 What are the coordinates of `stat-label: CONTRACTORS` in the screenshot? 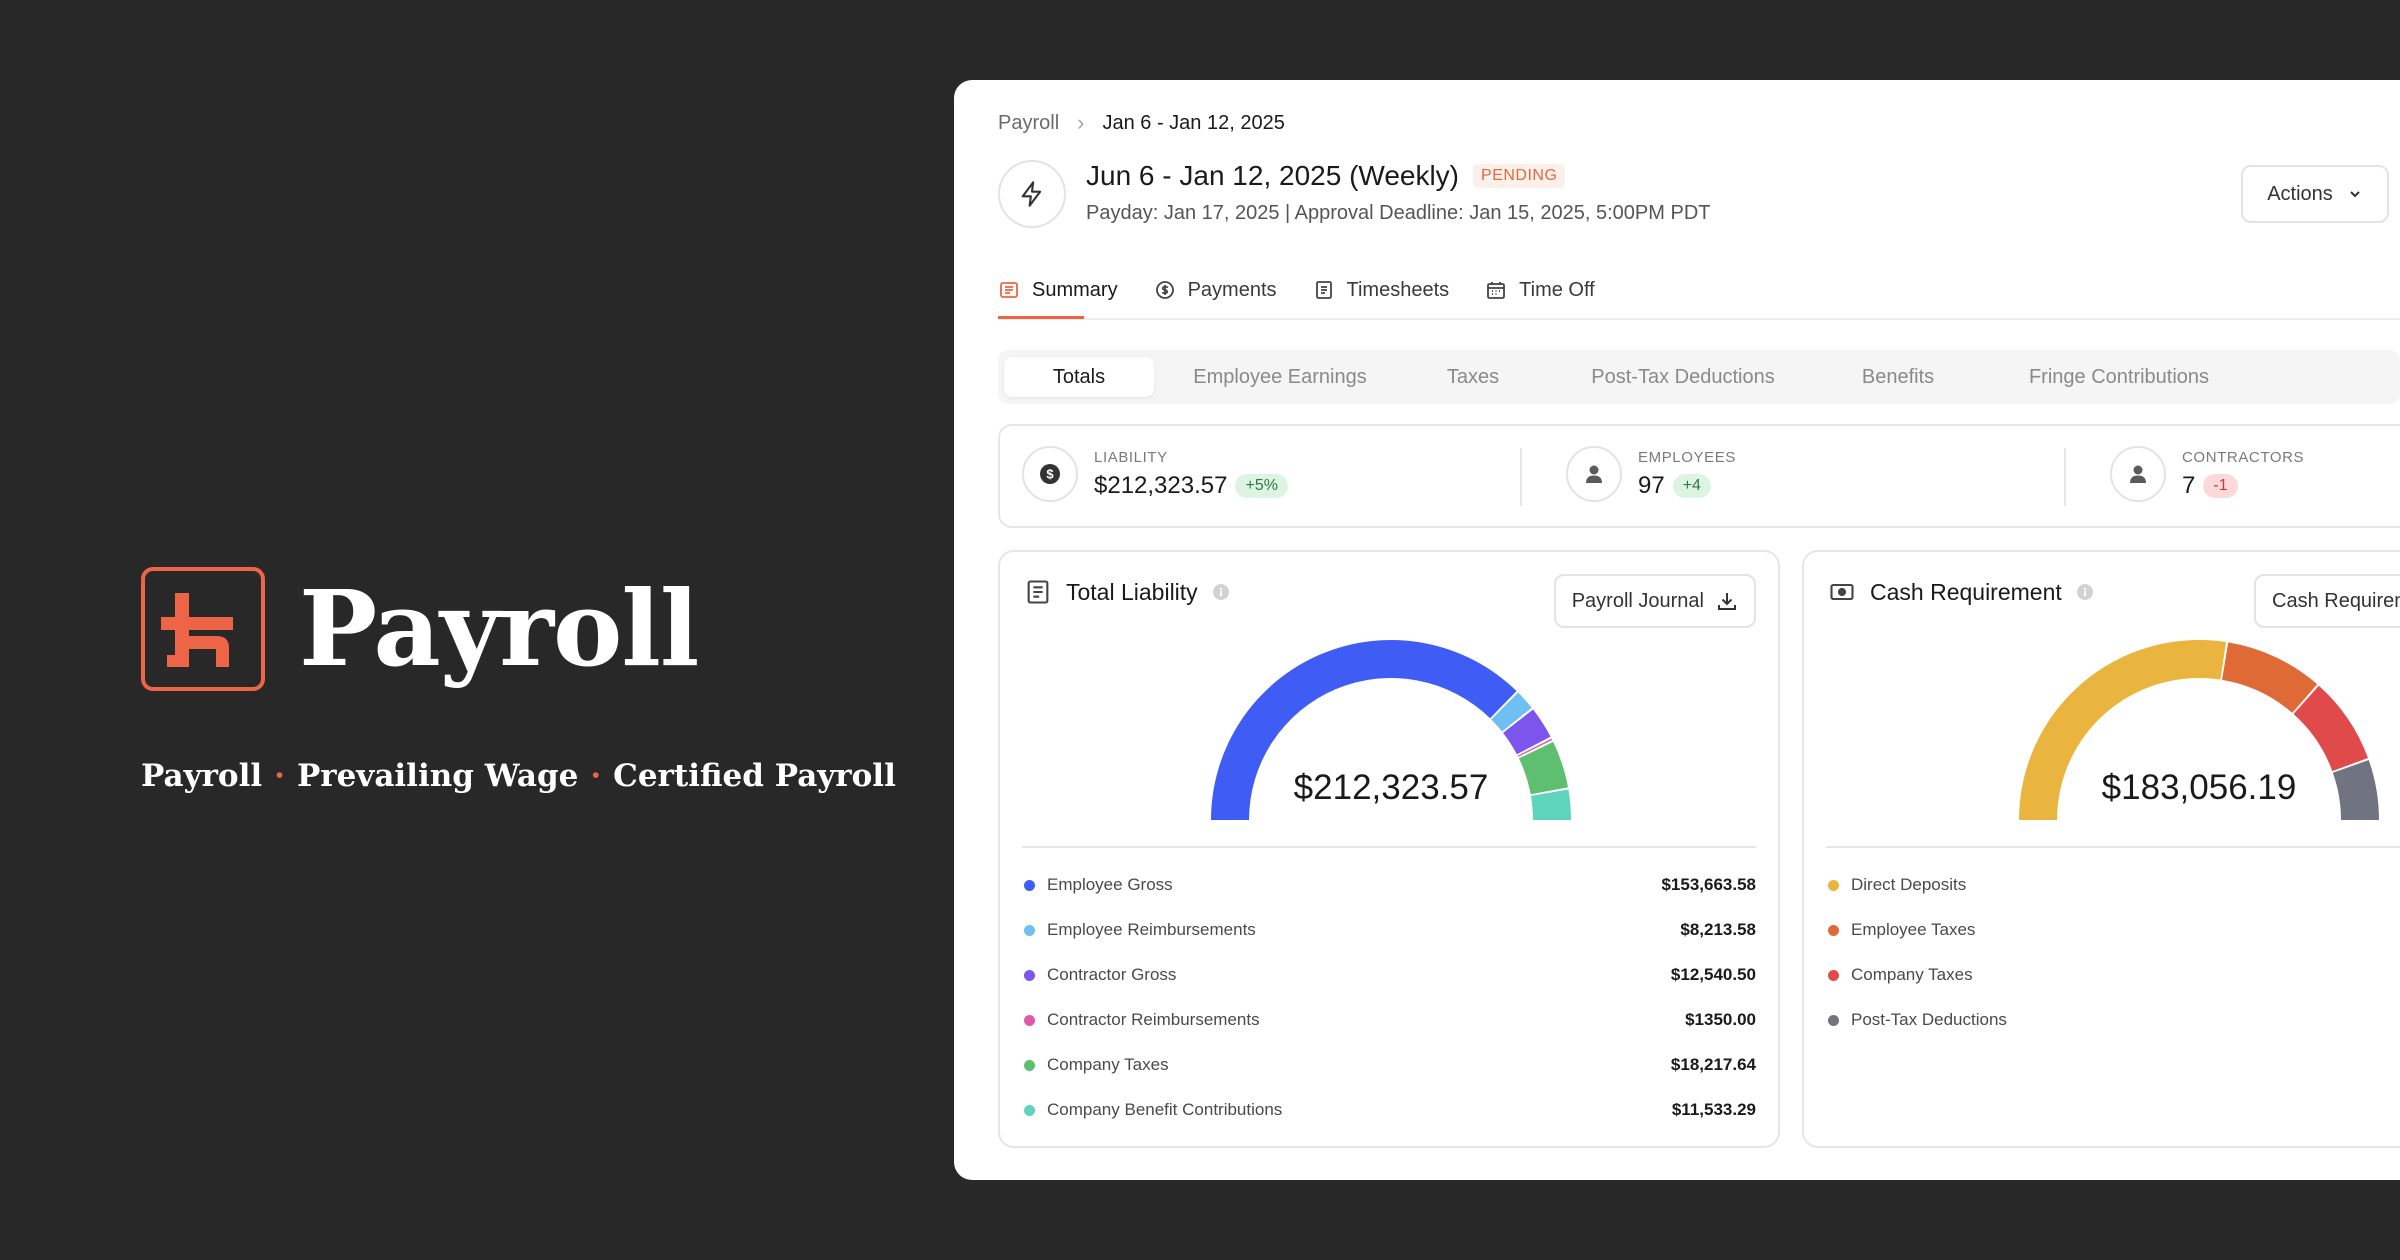 It's located at (2243, 457).